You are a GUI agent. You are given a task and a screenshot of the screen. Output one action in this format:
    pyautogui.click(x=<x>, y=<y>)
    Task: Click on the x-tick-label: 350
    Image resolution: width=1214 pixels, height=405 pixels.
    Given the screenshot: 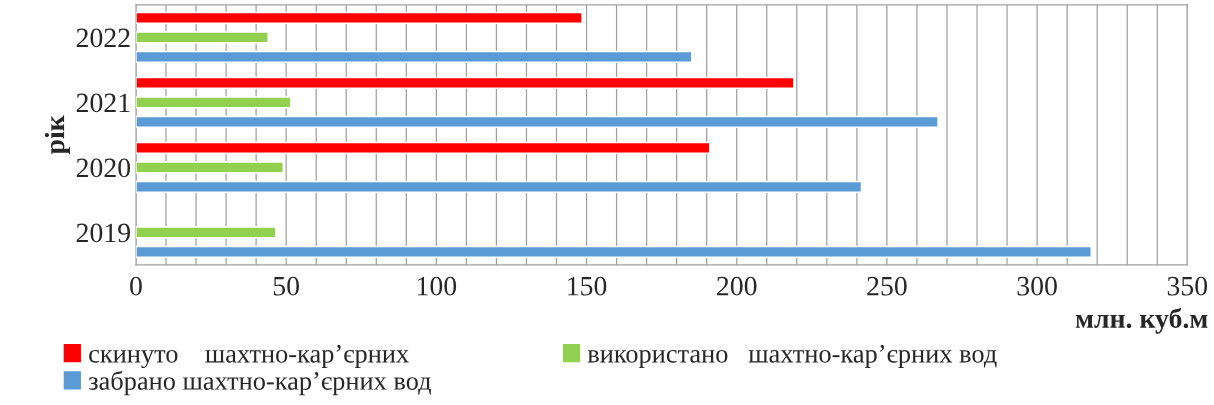 What is the action you would take?
    pyautogui.click(x=1187, y=286)
    